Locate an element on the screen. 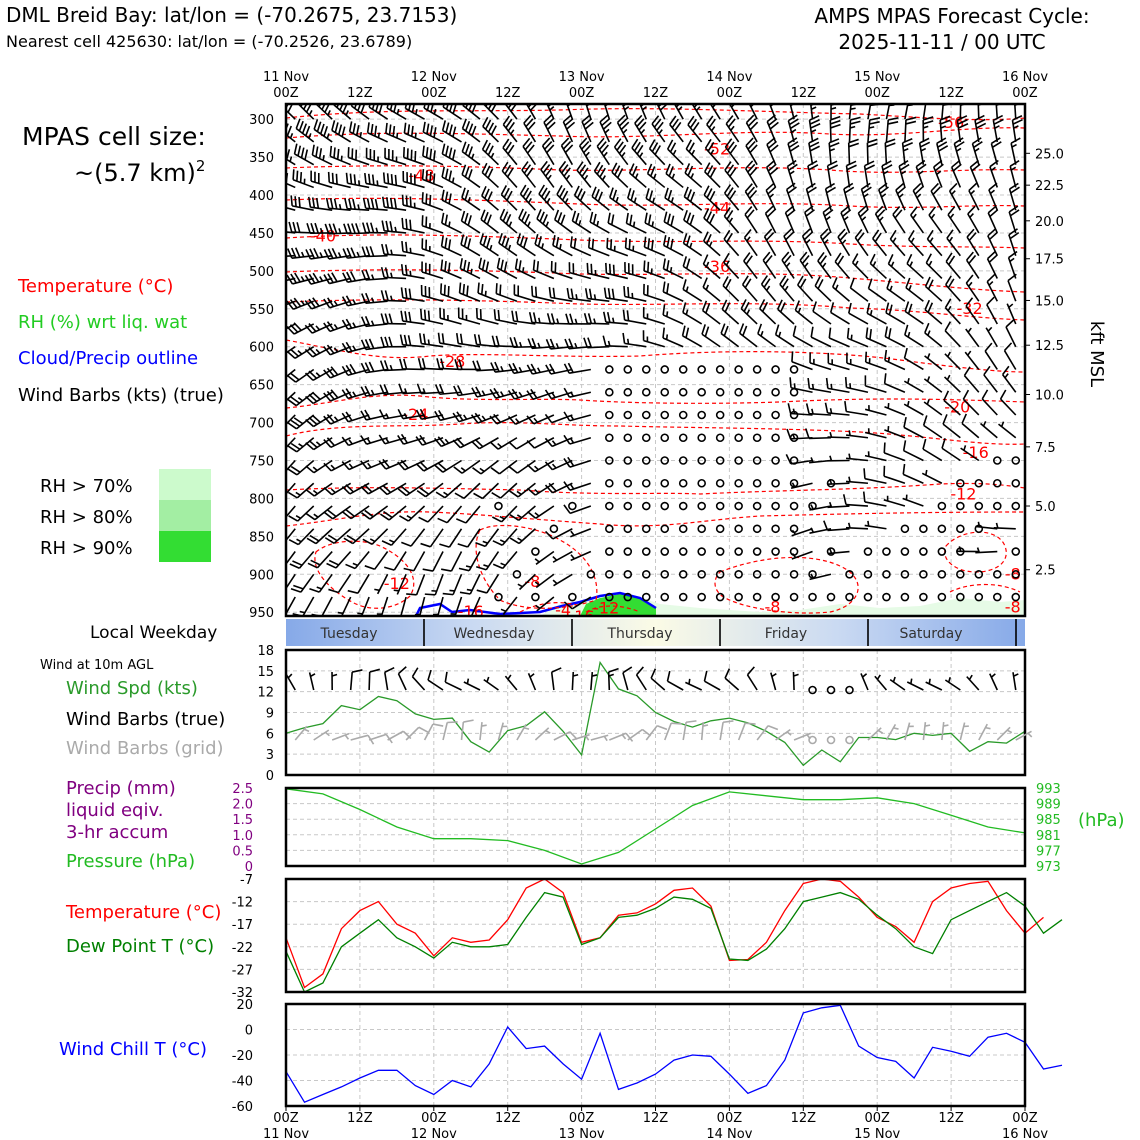 This screenshot has height=1140, width=1140. pressure-tick-label: 350 is located at coordinates (261, 158).